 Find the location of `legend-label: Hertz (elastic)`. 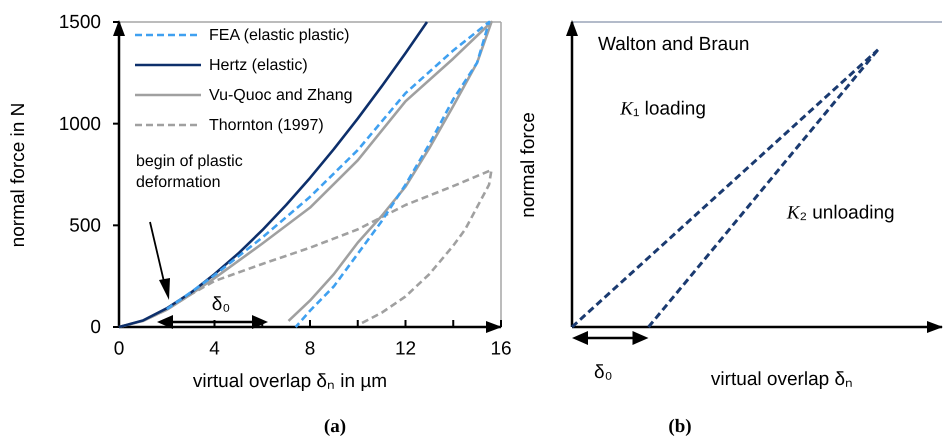

legend-label: Hertz (elastic) is located at coordinates (258, 65).